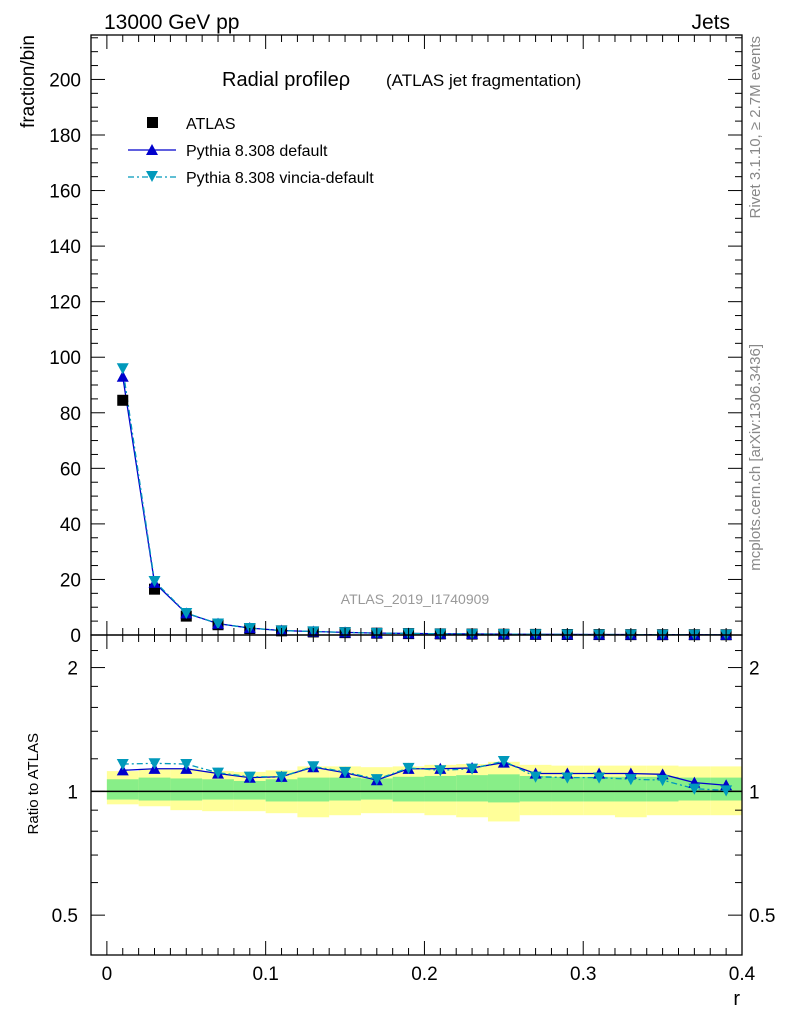 This screenshot has width=786, height=1024. I want to click on legend-vincia-label: Pythia 8.308 vincia-default, so click(280, 178).